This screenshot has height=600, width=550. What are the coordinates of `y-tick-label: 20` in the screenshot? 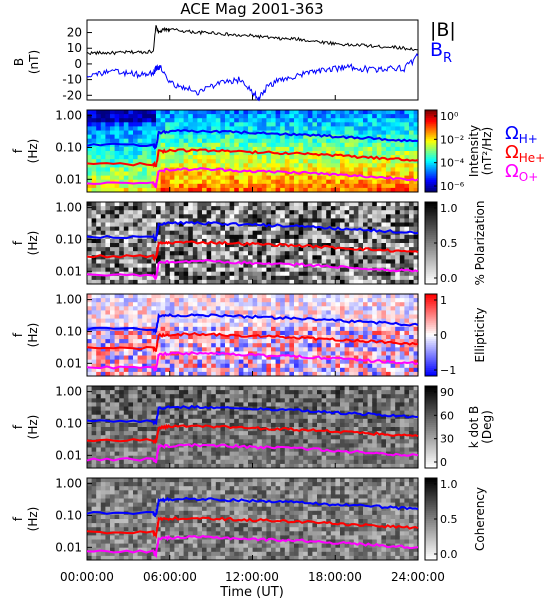 It's located at (74, 33).